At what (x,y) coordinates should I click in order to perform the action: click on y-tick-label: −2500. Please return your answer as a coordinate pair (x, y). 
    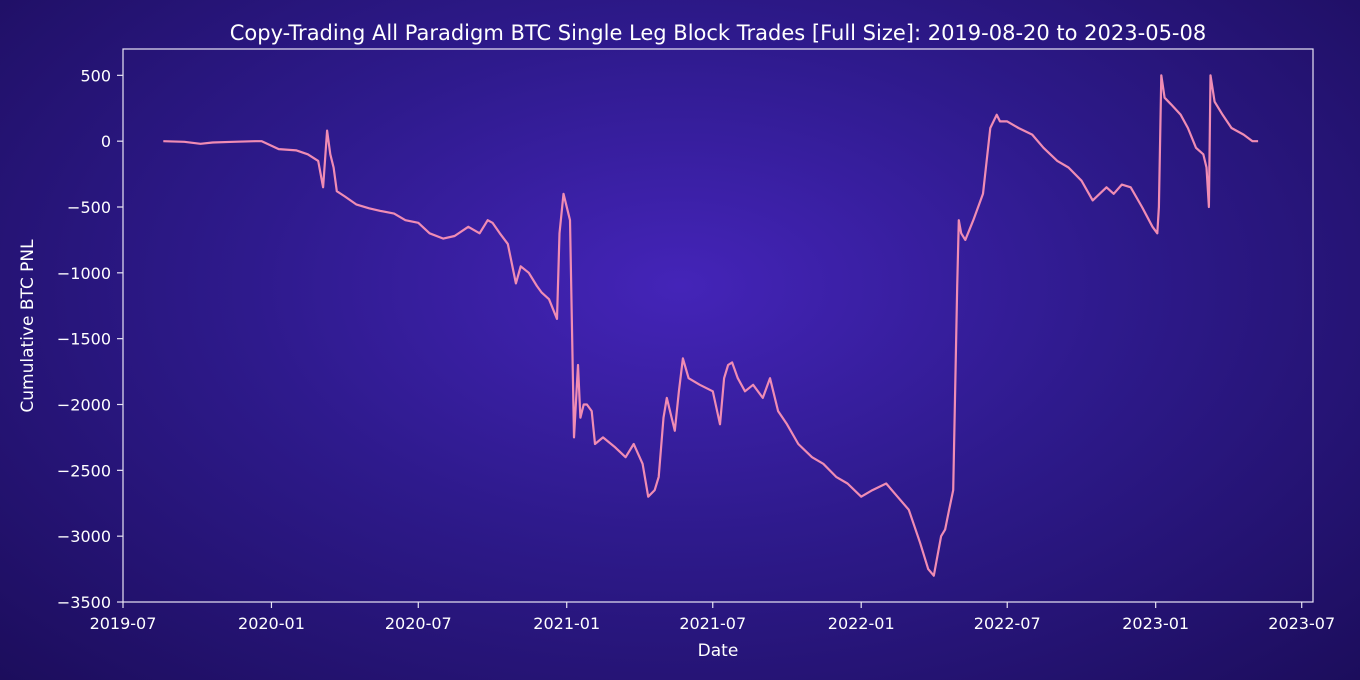
    Looking at the image, I should click on (84, 470).